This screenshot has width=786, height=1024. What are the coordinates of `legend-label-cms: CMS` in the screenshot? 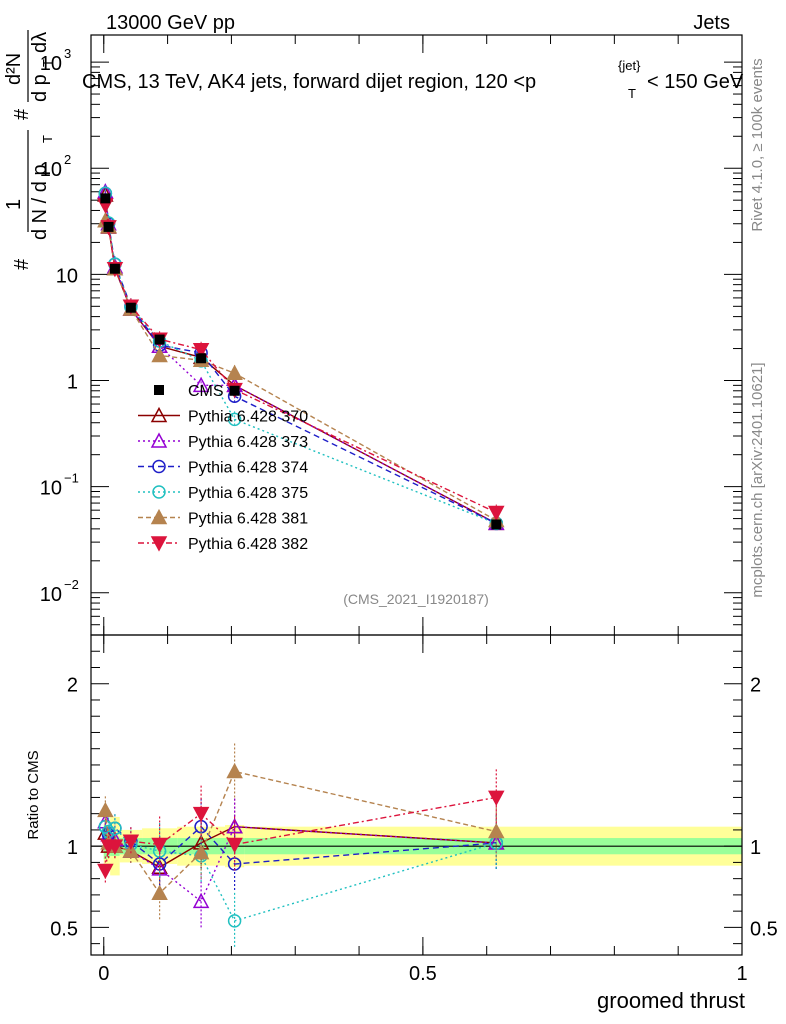 It's located at (206, 391).